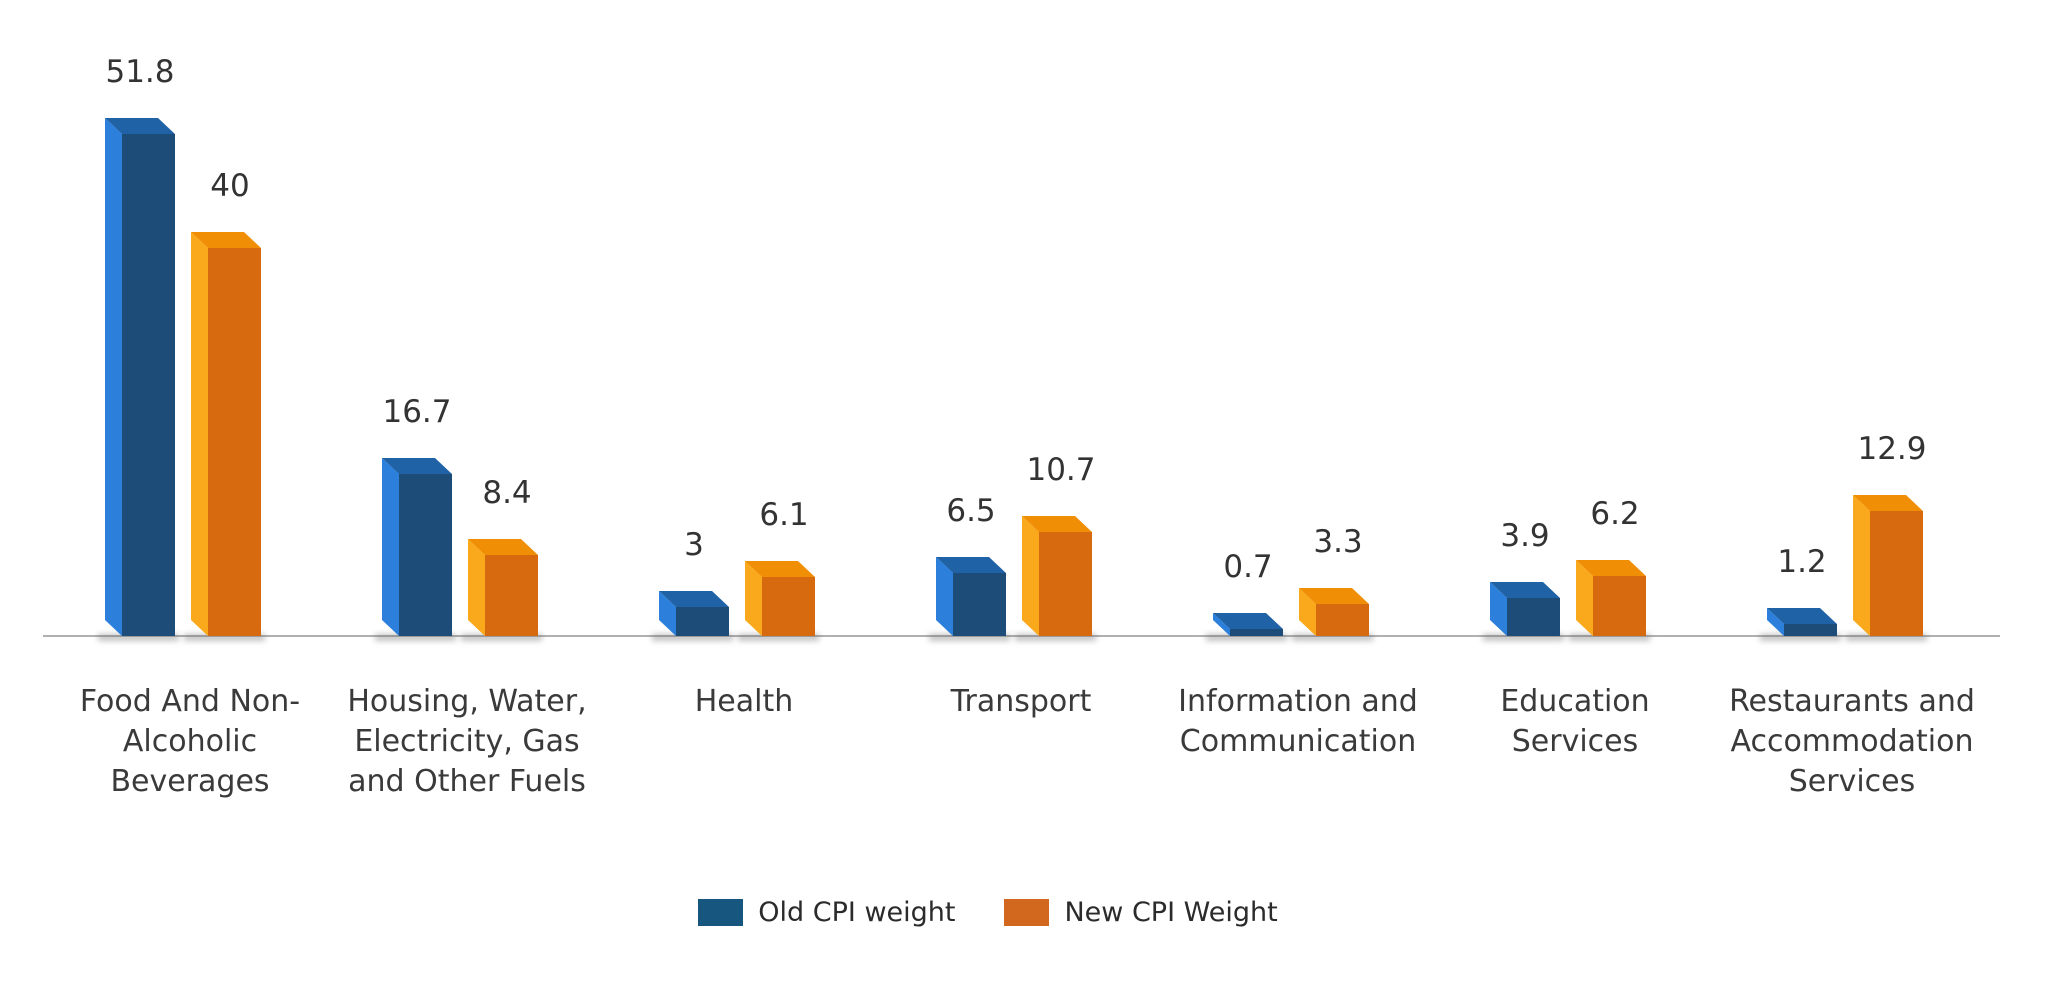  What do you see at coordinates (190, 741) in the screenshot?
I see `category-label: Food And Non- Alcoholic Beverages` at bounding box center [190, 741].